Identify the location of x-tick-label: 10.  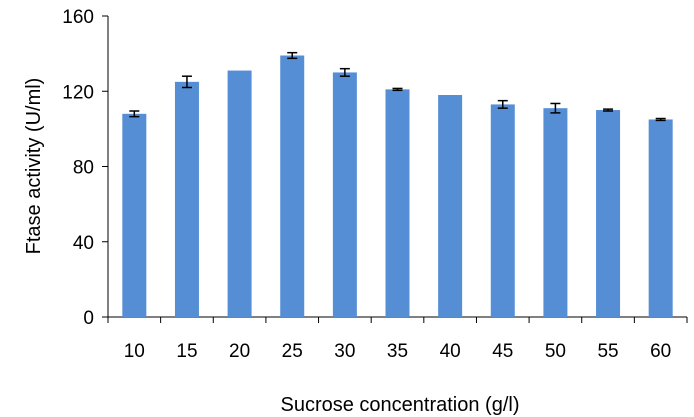
(134, 351).